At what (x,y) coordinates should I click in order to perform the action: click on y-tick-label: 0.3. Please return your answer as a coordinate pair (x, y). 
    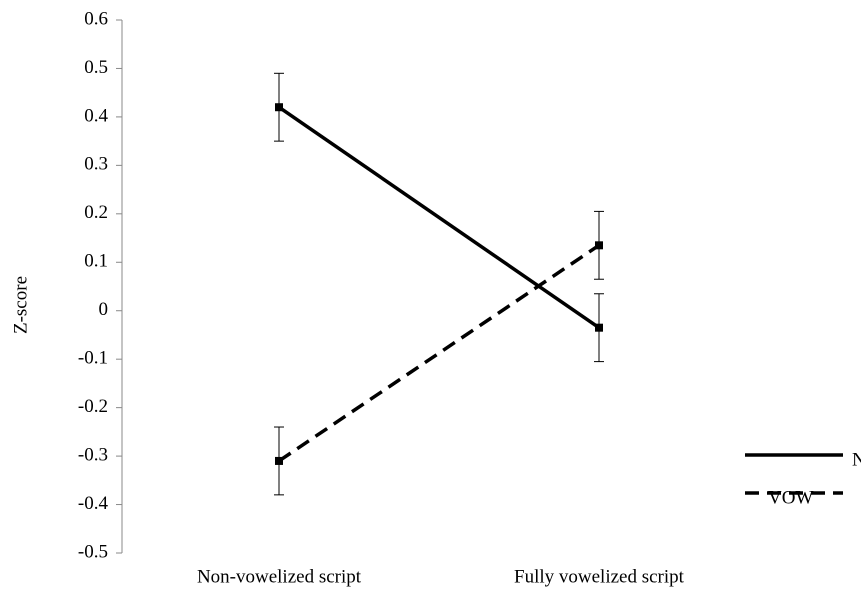
    Looking at the image, I should click on (96, 164).